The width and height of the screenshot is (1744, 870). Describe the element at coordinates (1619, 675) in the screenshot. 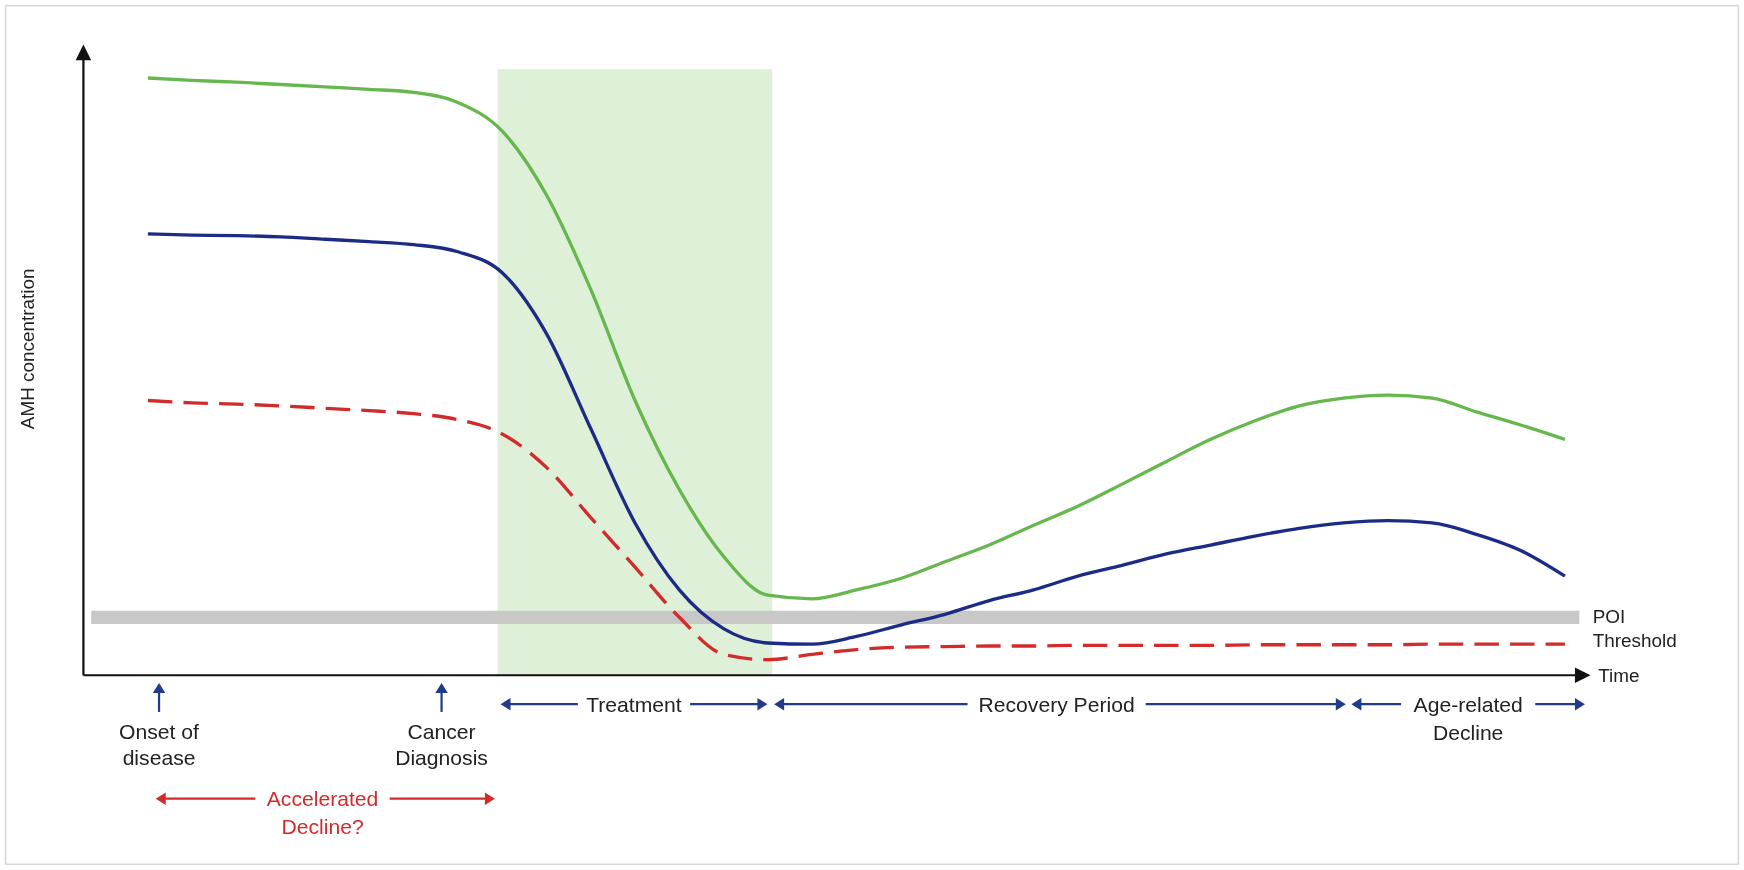

I see `x-axis-title: Time` at that location.